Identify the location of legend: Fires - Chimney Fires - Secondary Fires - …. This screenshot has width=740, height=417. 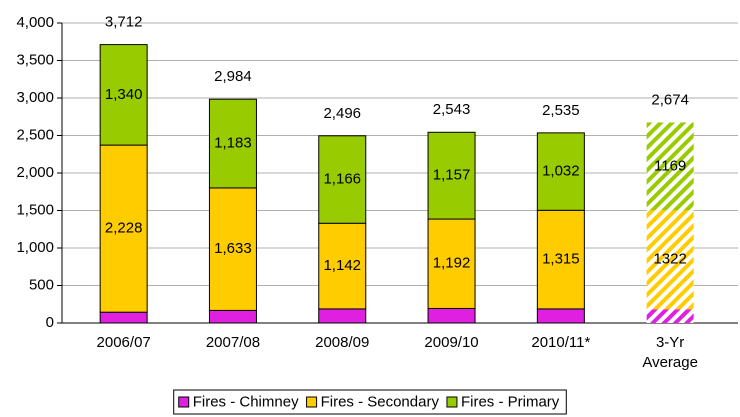
(370, 402).